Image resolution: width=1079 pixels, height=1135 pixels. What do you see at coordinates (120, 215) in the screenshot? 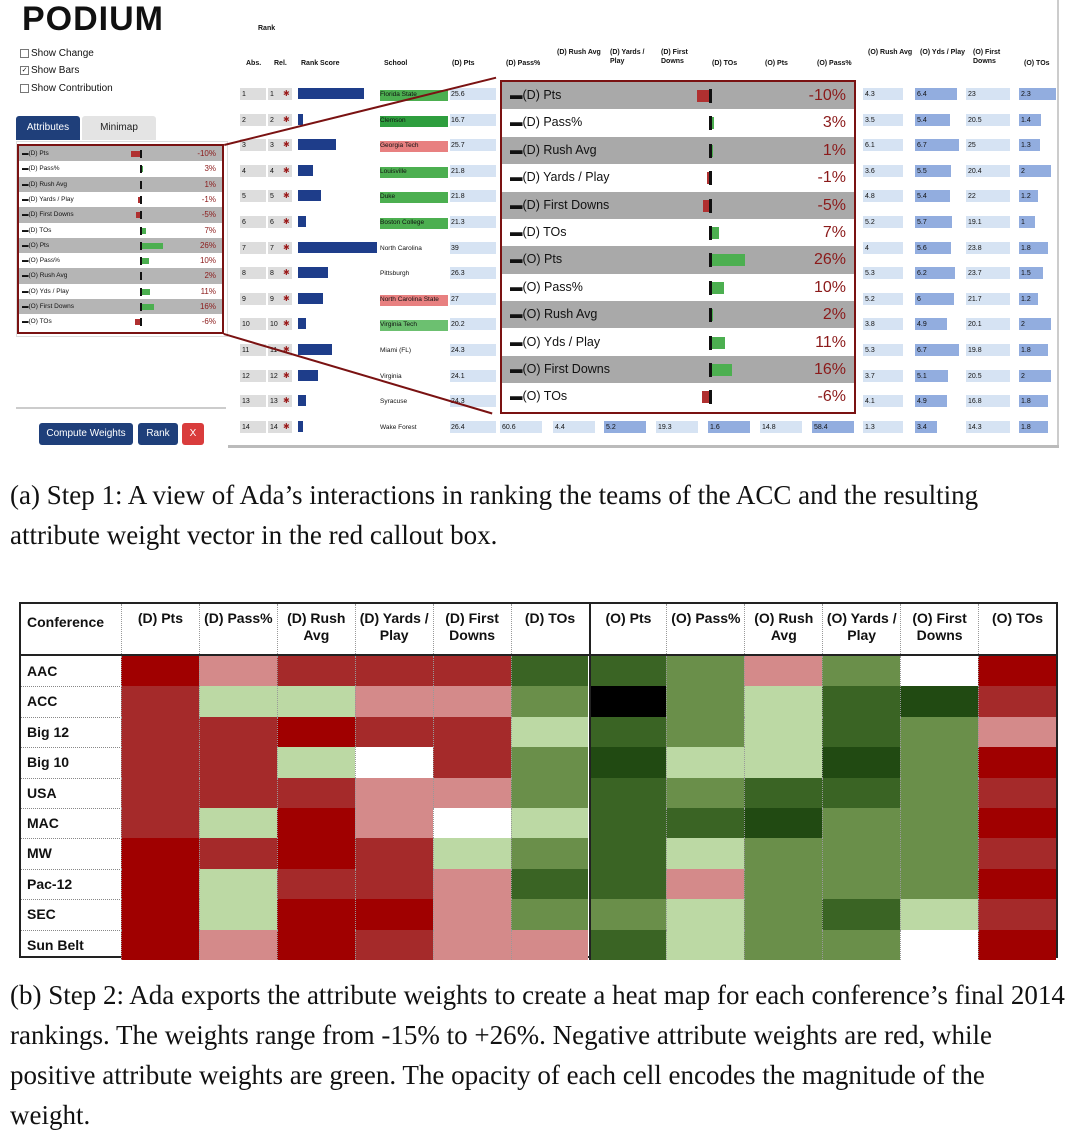
I see `attribute-row: ▬(D) First Downs -5%` at bounding box center [120, 215].